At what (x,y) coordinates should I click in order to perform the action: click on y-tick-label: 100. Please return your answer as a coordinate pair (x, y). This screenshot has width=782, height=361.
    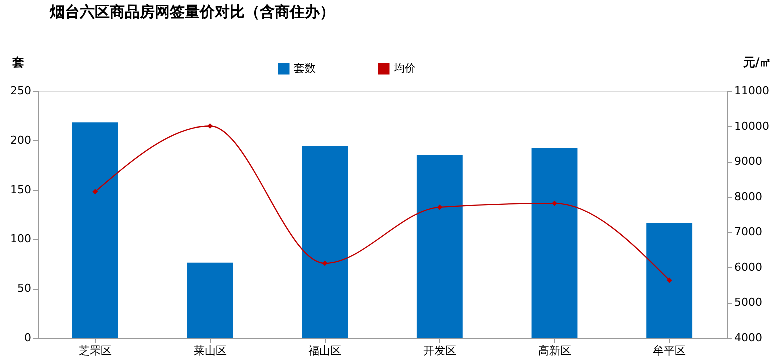
    Looking at the image, I should click on (21, 239).